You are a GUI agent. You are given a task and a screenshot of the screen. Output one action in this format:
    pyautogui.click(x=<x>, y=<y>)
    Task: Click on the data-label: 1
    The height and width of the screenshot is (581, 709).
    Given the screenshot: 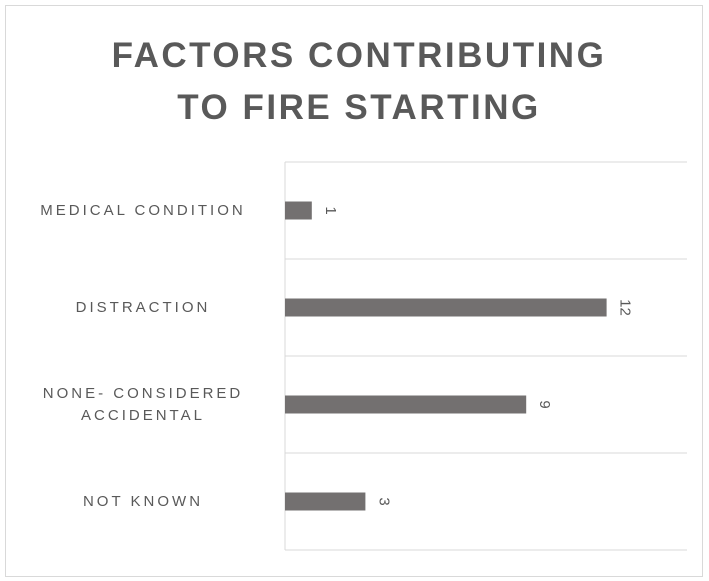 What is the action you would take?
    pyautogui.click(x=330, y=210)
    